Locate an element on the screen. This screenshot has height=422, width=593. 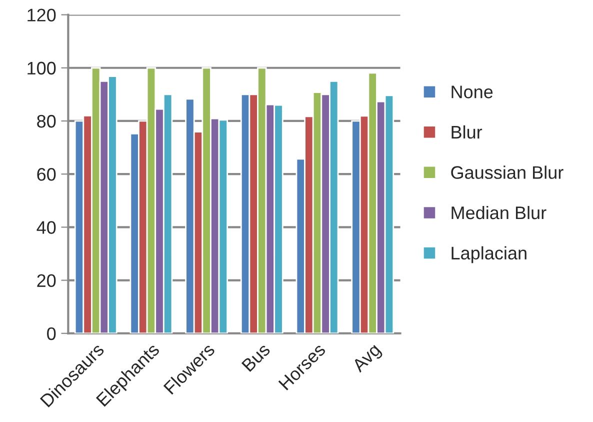
y-tick-label: 60 is located at coordinates (46, 174).